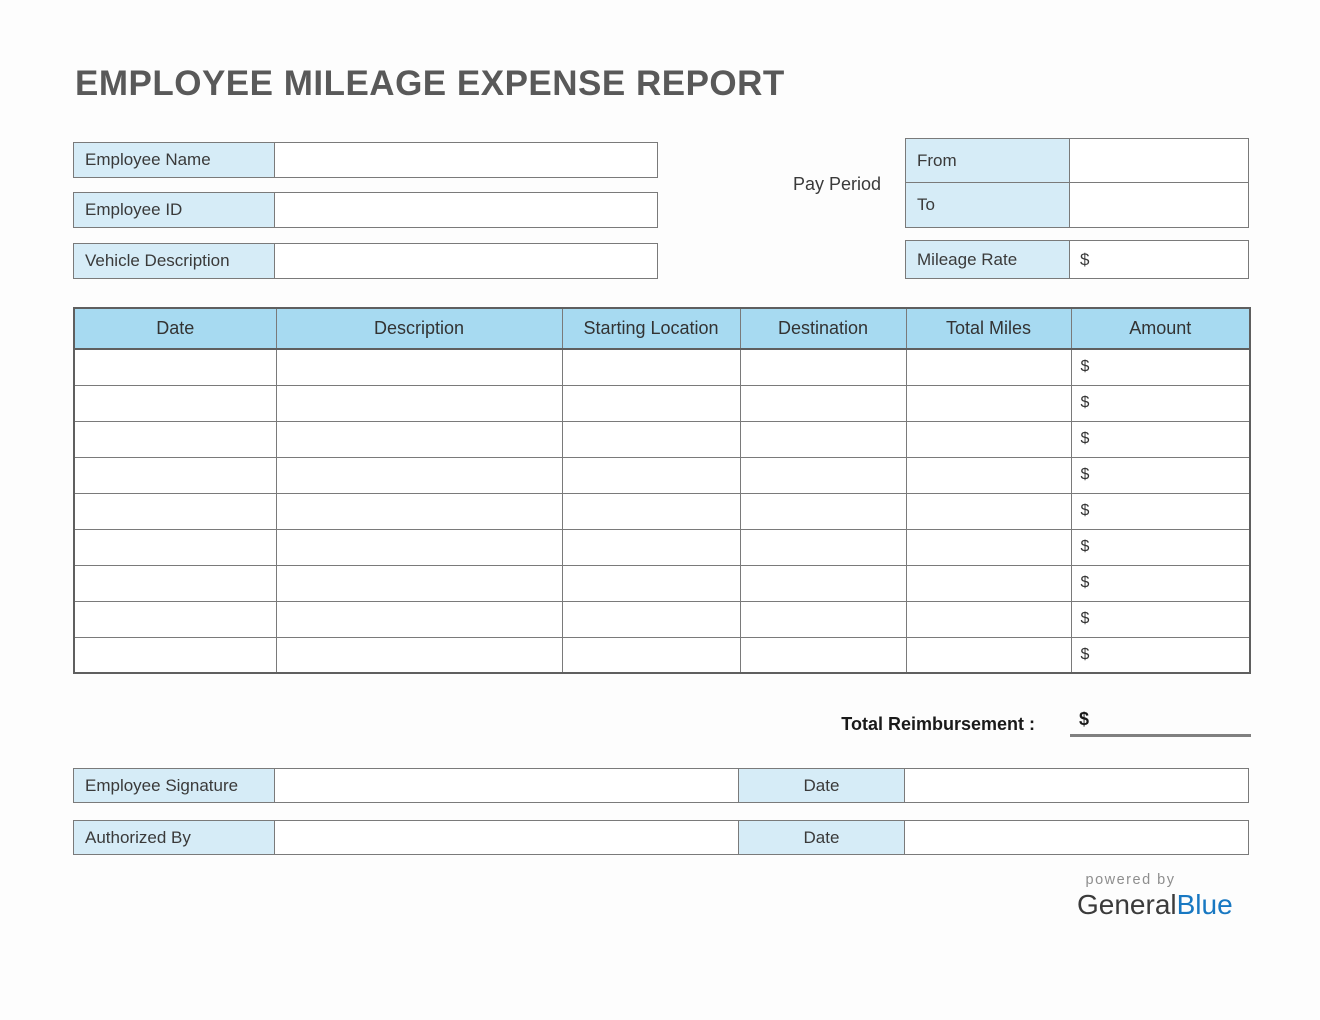 This screenshot has height=1020, width=1320. I want to click on pay-period-from-input, so click(1159, 160).